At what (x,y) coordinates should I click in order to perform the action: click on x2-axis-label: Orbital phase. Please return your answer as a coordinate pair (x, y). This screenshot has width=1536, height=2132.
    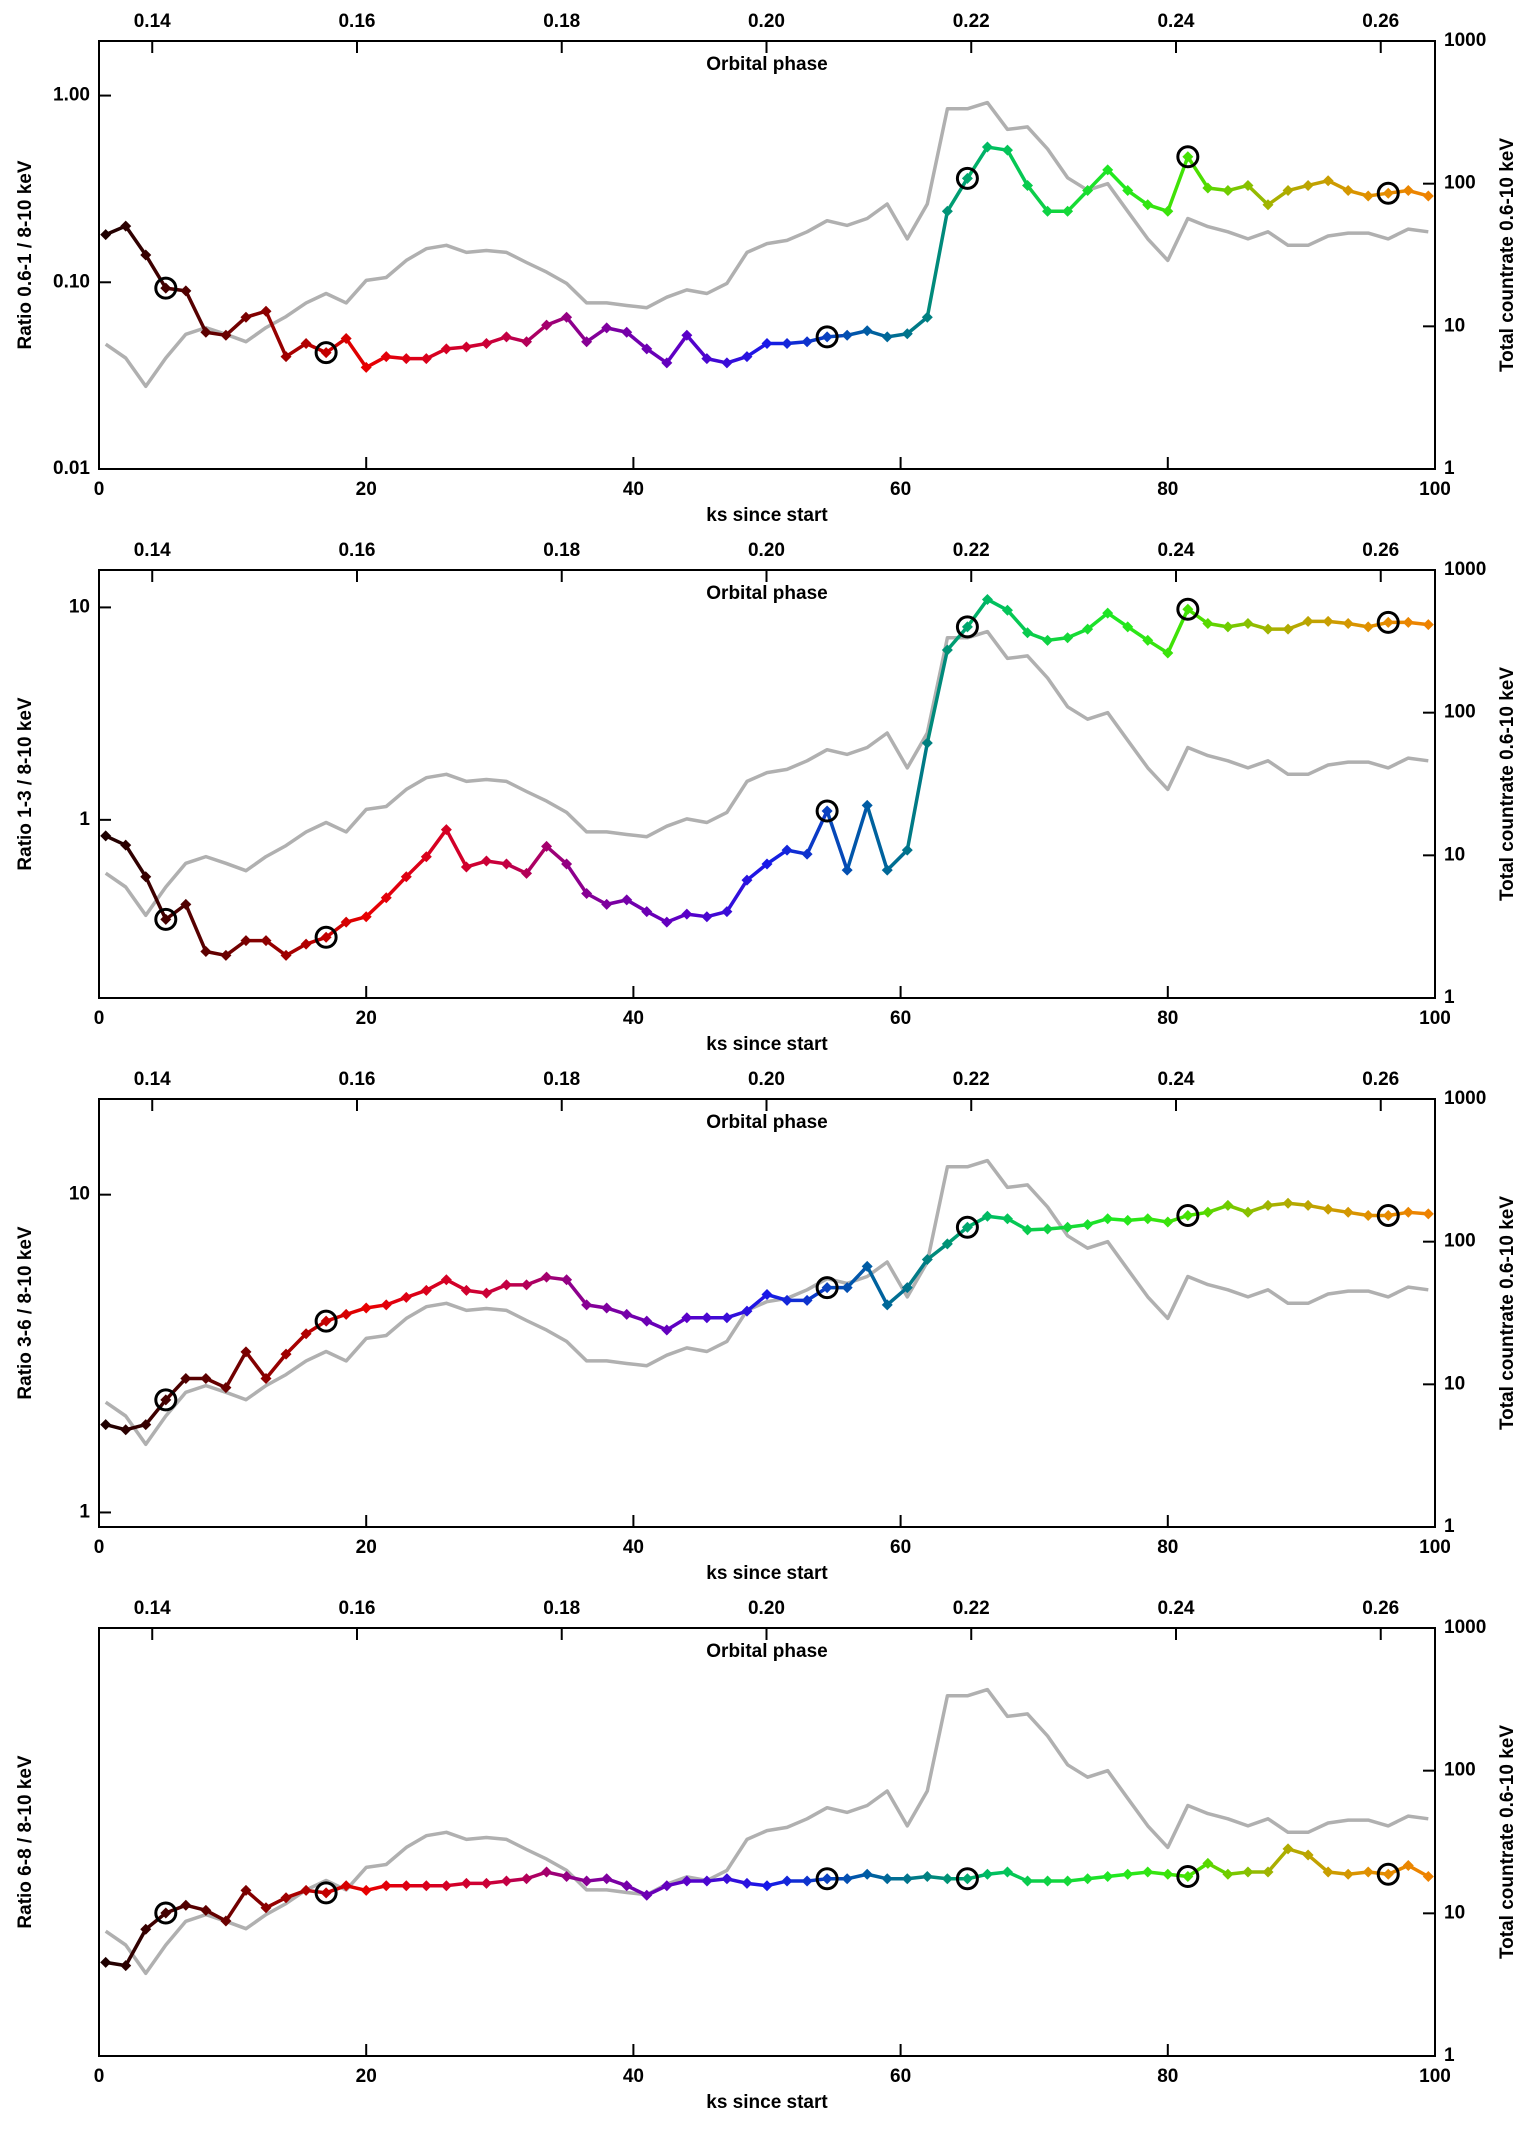
    Looking at the image, I should click on (766, 1122).